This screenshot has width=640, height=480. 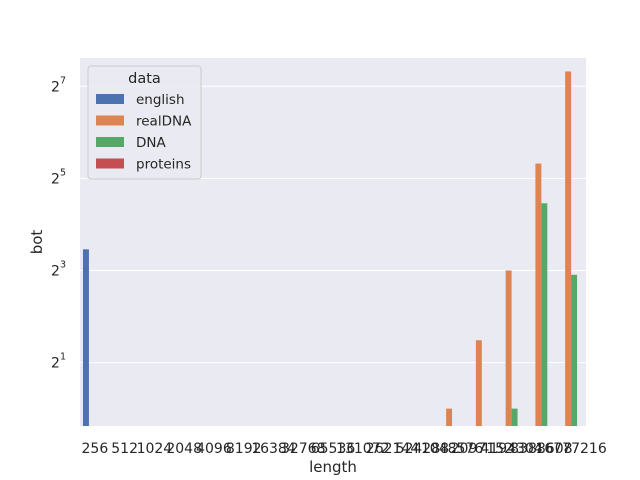 What do you see at coordinates (110, 120) in the screenshot?
I see `legend-swatch-realDNA` at bounding box center [110, 120].